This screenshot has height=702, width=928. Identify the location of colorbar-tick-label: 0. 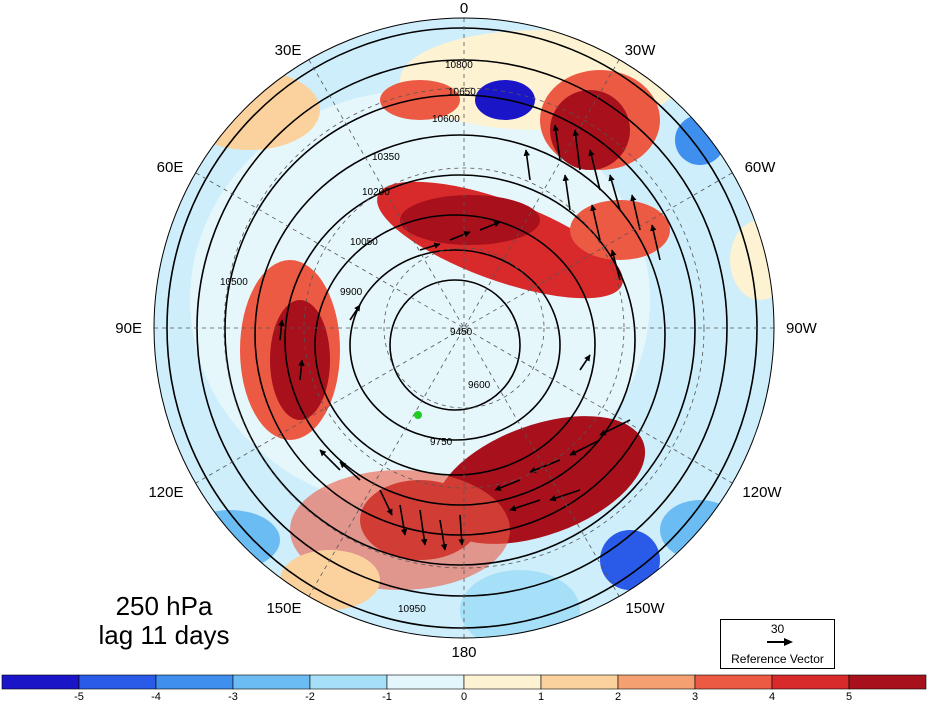
(464, 696).